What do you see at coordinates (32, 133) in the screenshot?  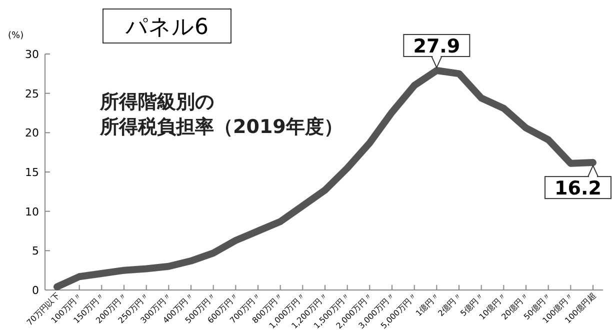 I see `y-tick-label: 20` at bounding box center [32, 133].